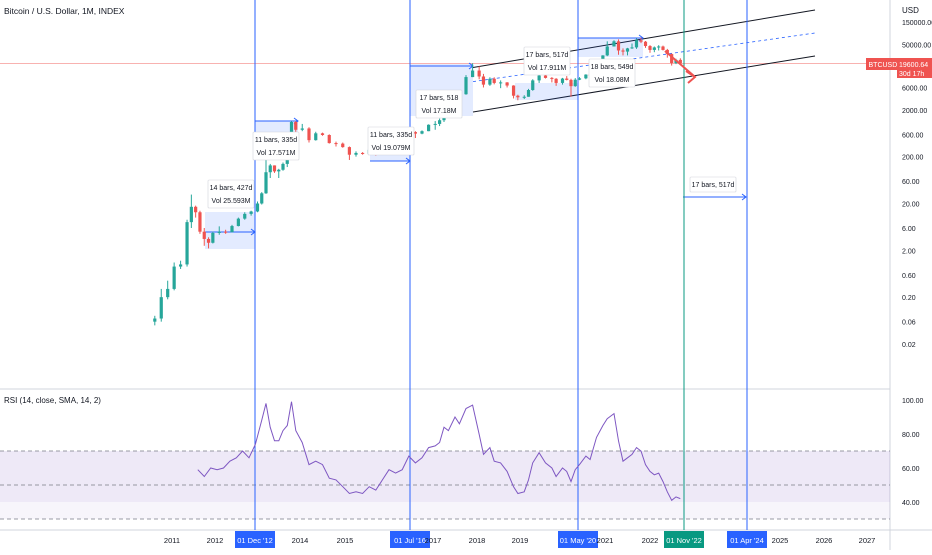 The image size is (932, 555). What do you see at coordinates (410, 540) in the screenshot?
I see `vertical-marker-label: 01 Jul '16` at bounding box center [410, 540].